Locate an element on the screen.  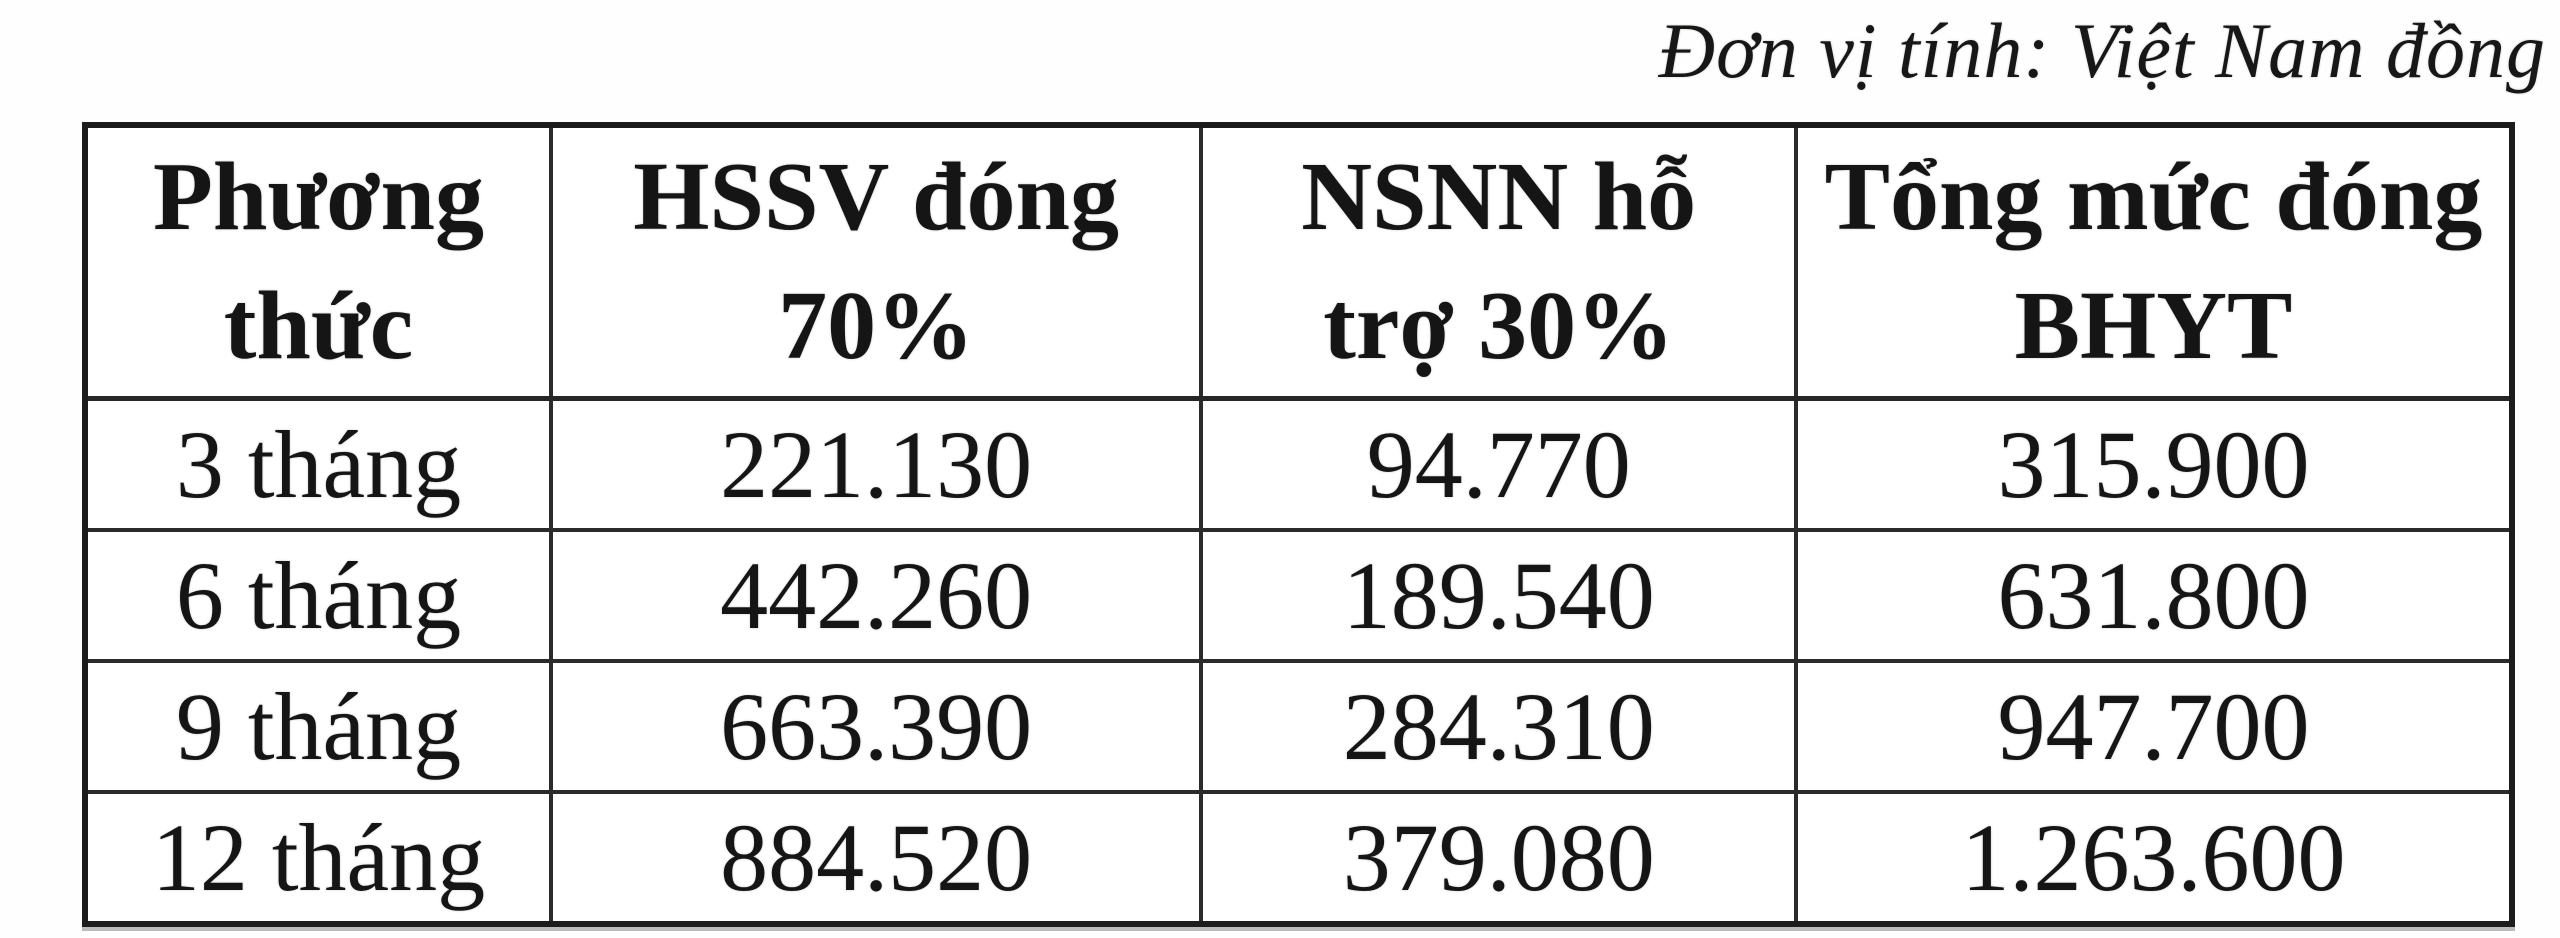
header-cell-total-bhyt: Tổng mức đóng BHYT is located at coordinates (2154, 262).